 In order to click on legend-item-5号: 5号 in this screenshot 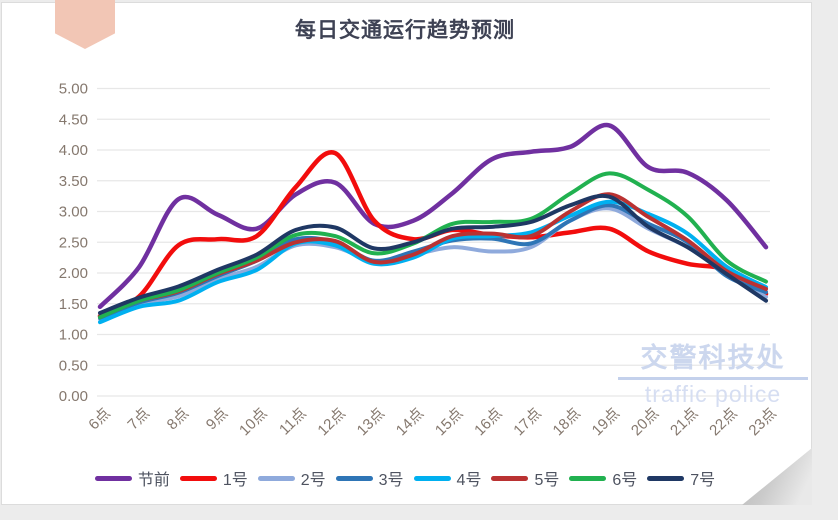, I will do `click(525, 478)`.